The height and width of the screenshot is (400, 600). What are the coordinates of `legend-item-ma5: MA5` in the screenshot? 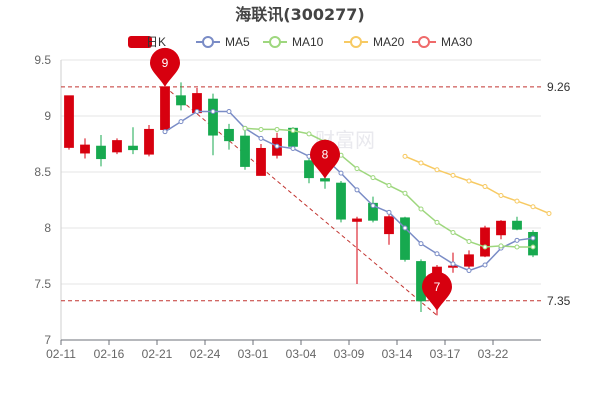 It's located at (223, 42).